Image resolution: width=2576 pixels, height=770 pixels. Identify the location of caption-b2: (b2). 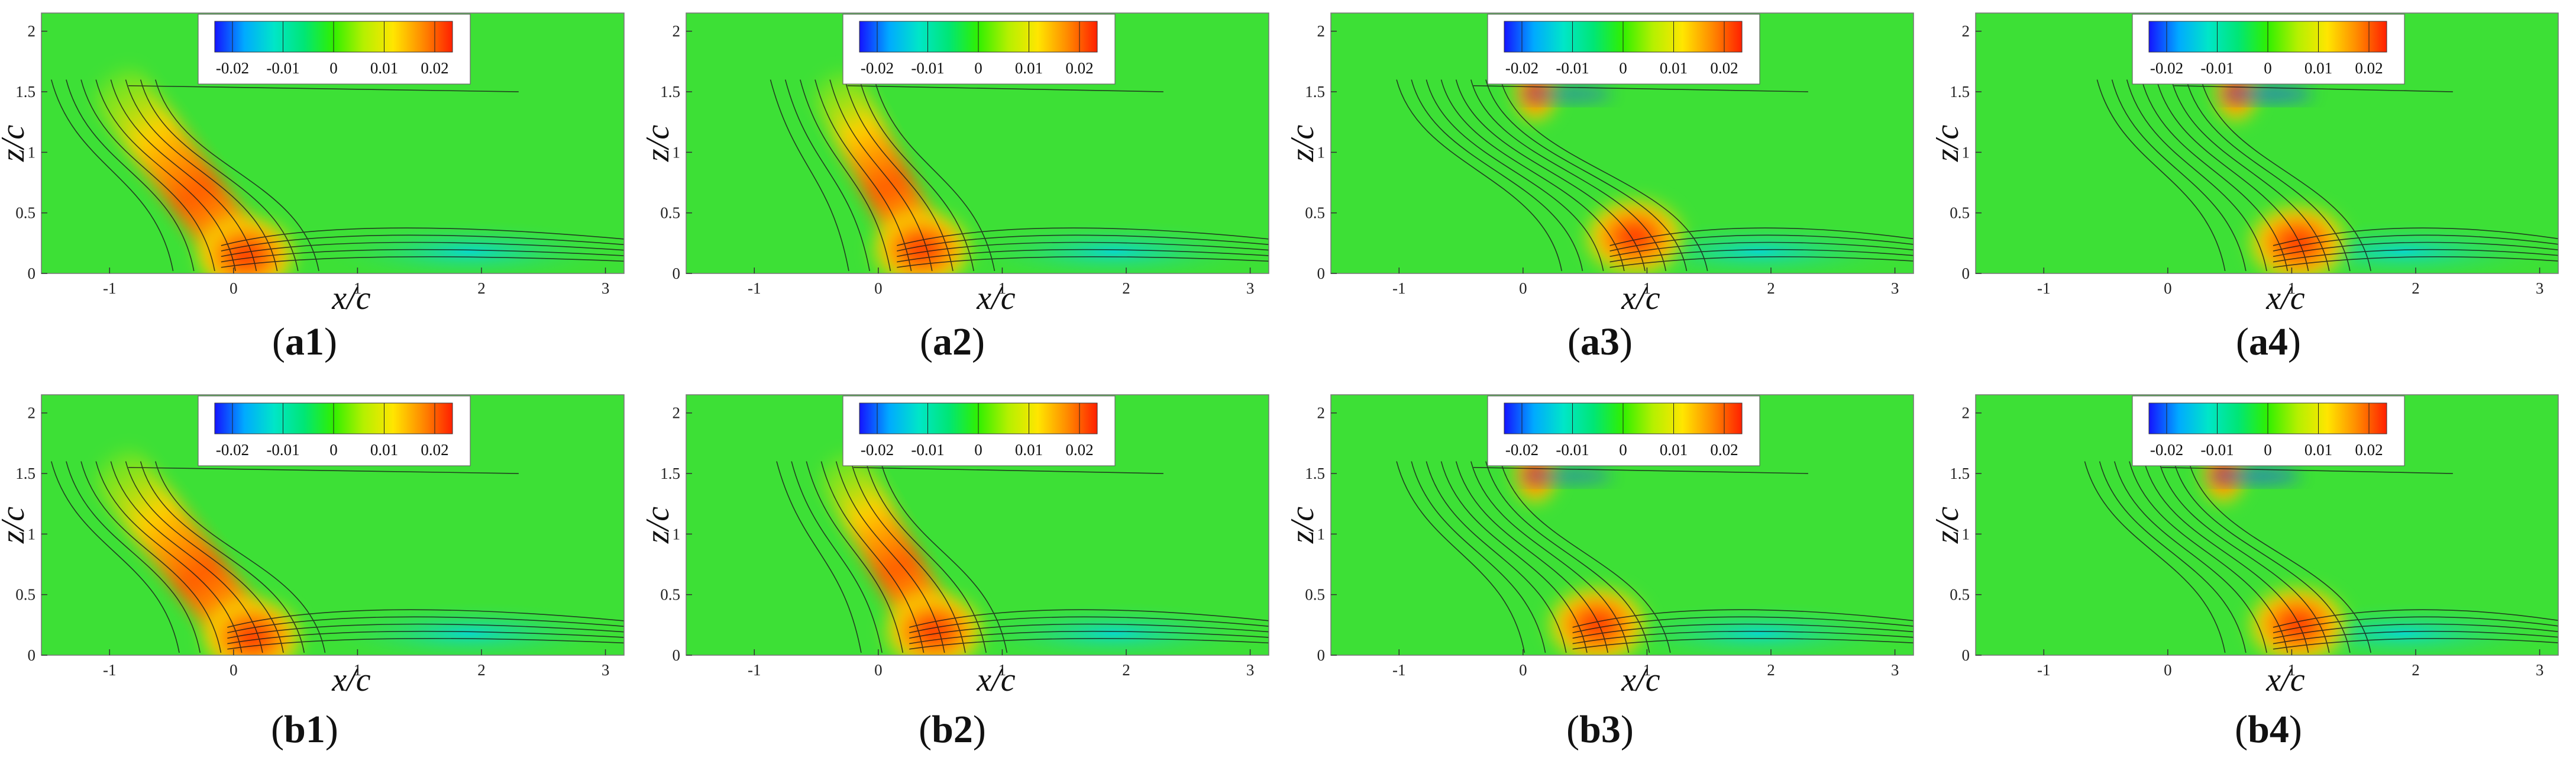
(952, 730).